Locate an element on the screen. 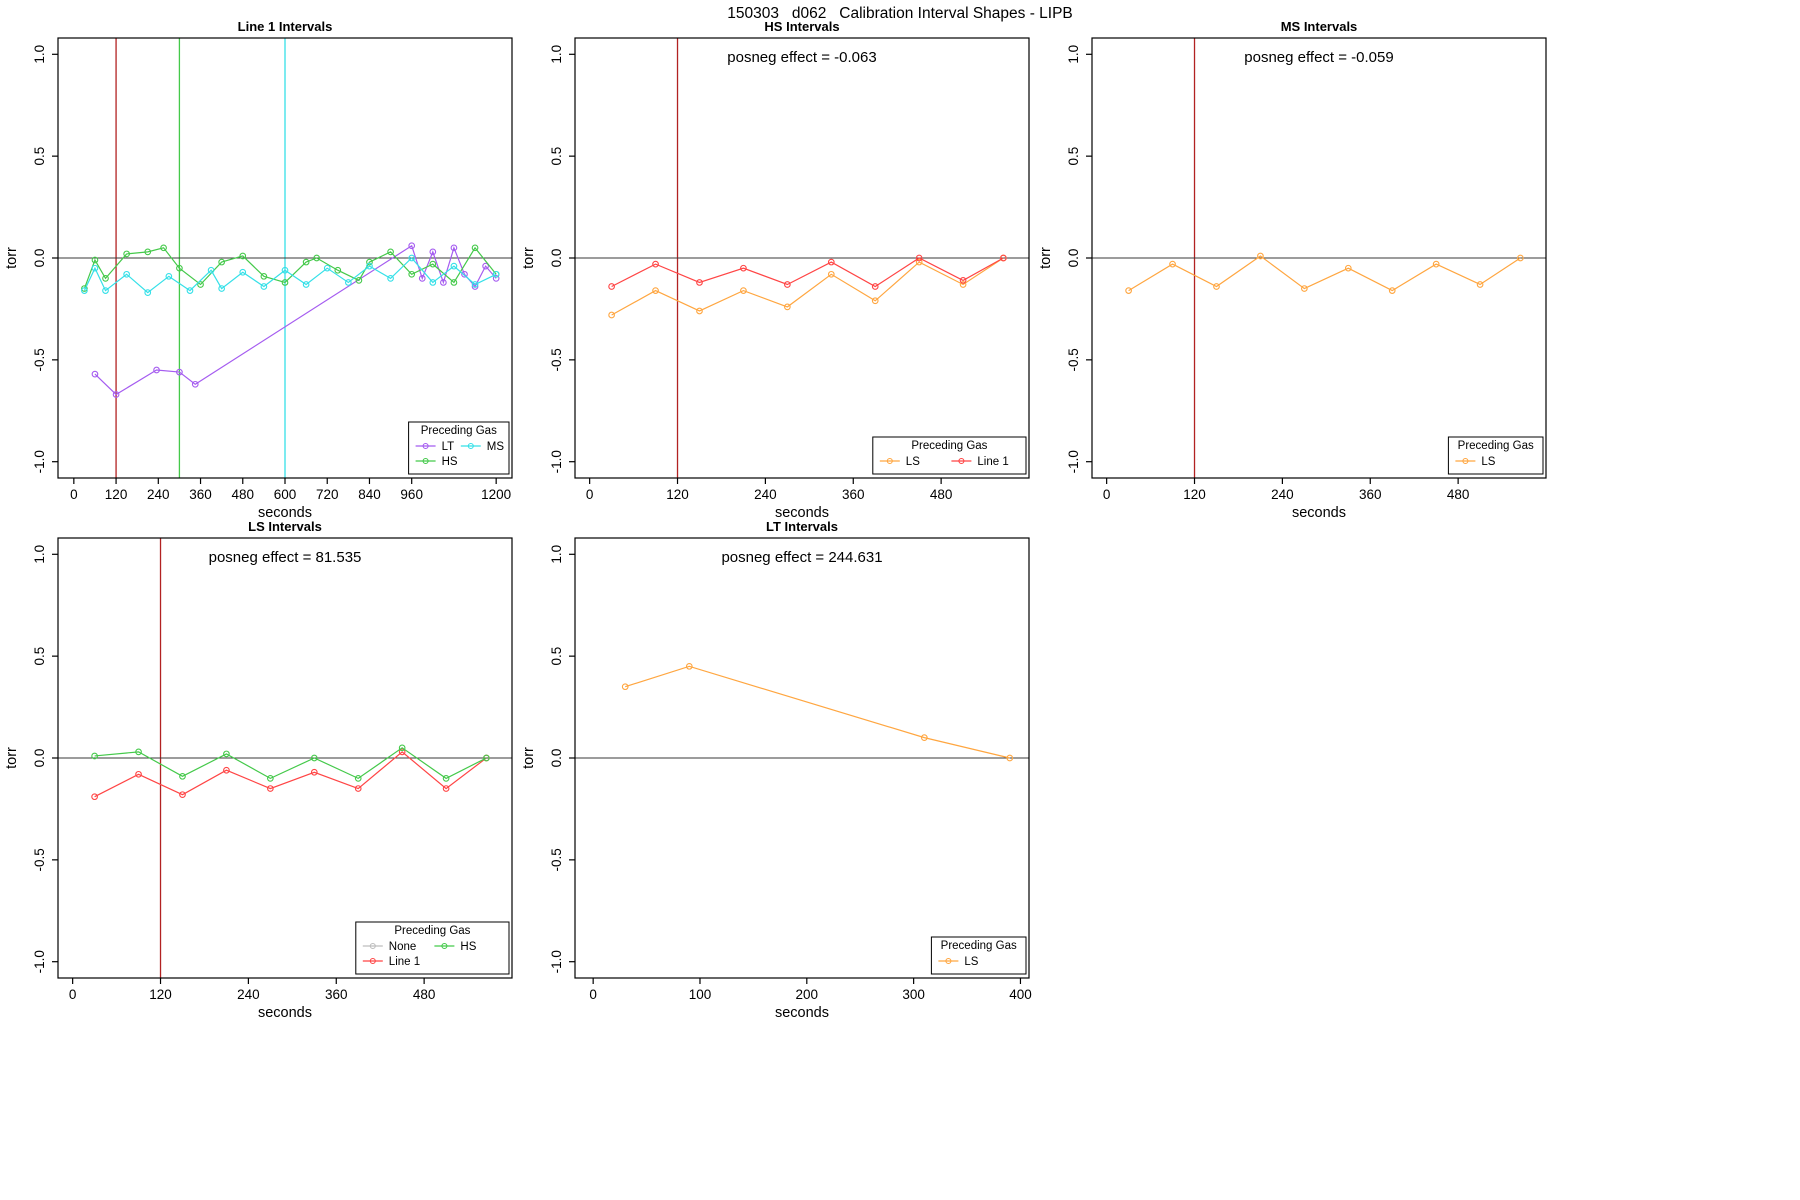  plot-box is located at coordinates (285, 258).